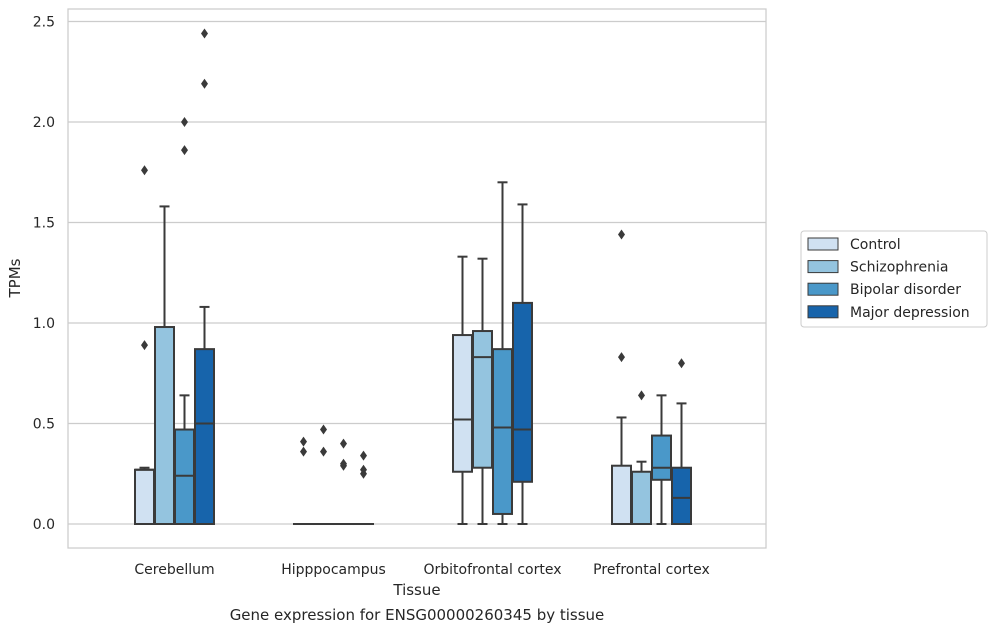  Describe the element at coordinates (44, 23) in the screenshot. I see `y-tick-label: 2.5` at that location.